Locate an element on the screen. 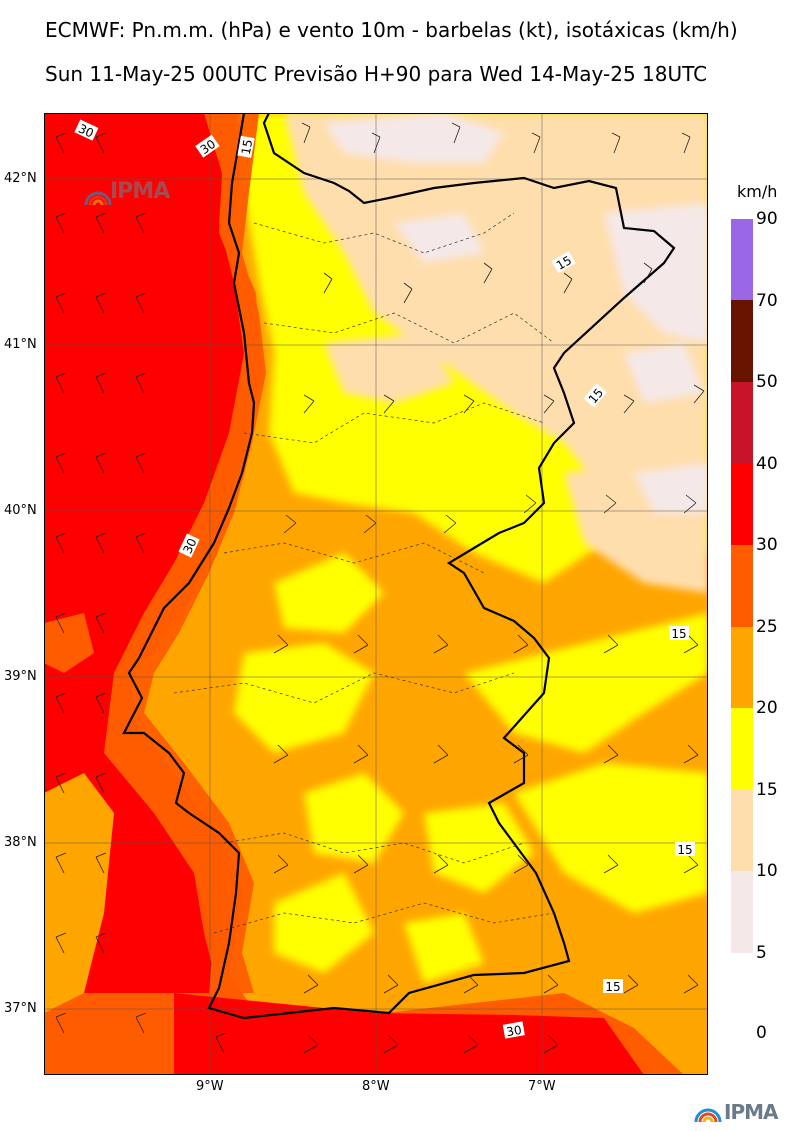 The image size is (800, 1131). ipma-map-watermark: IPMA is located at coordinates (140, 191).